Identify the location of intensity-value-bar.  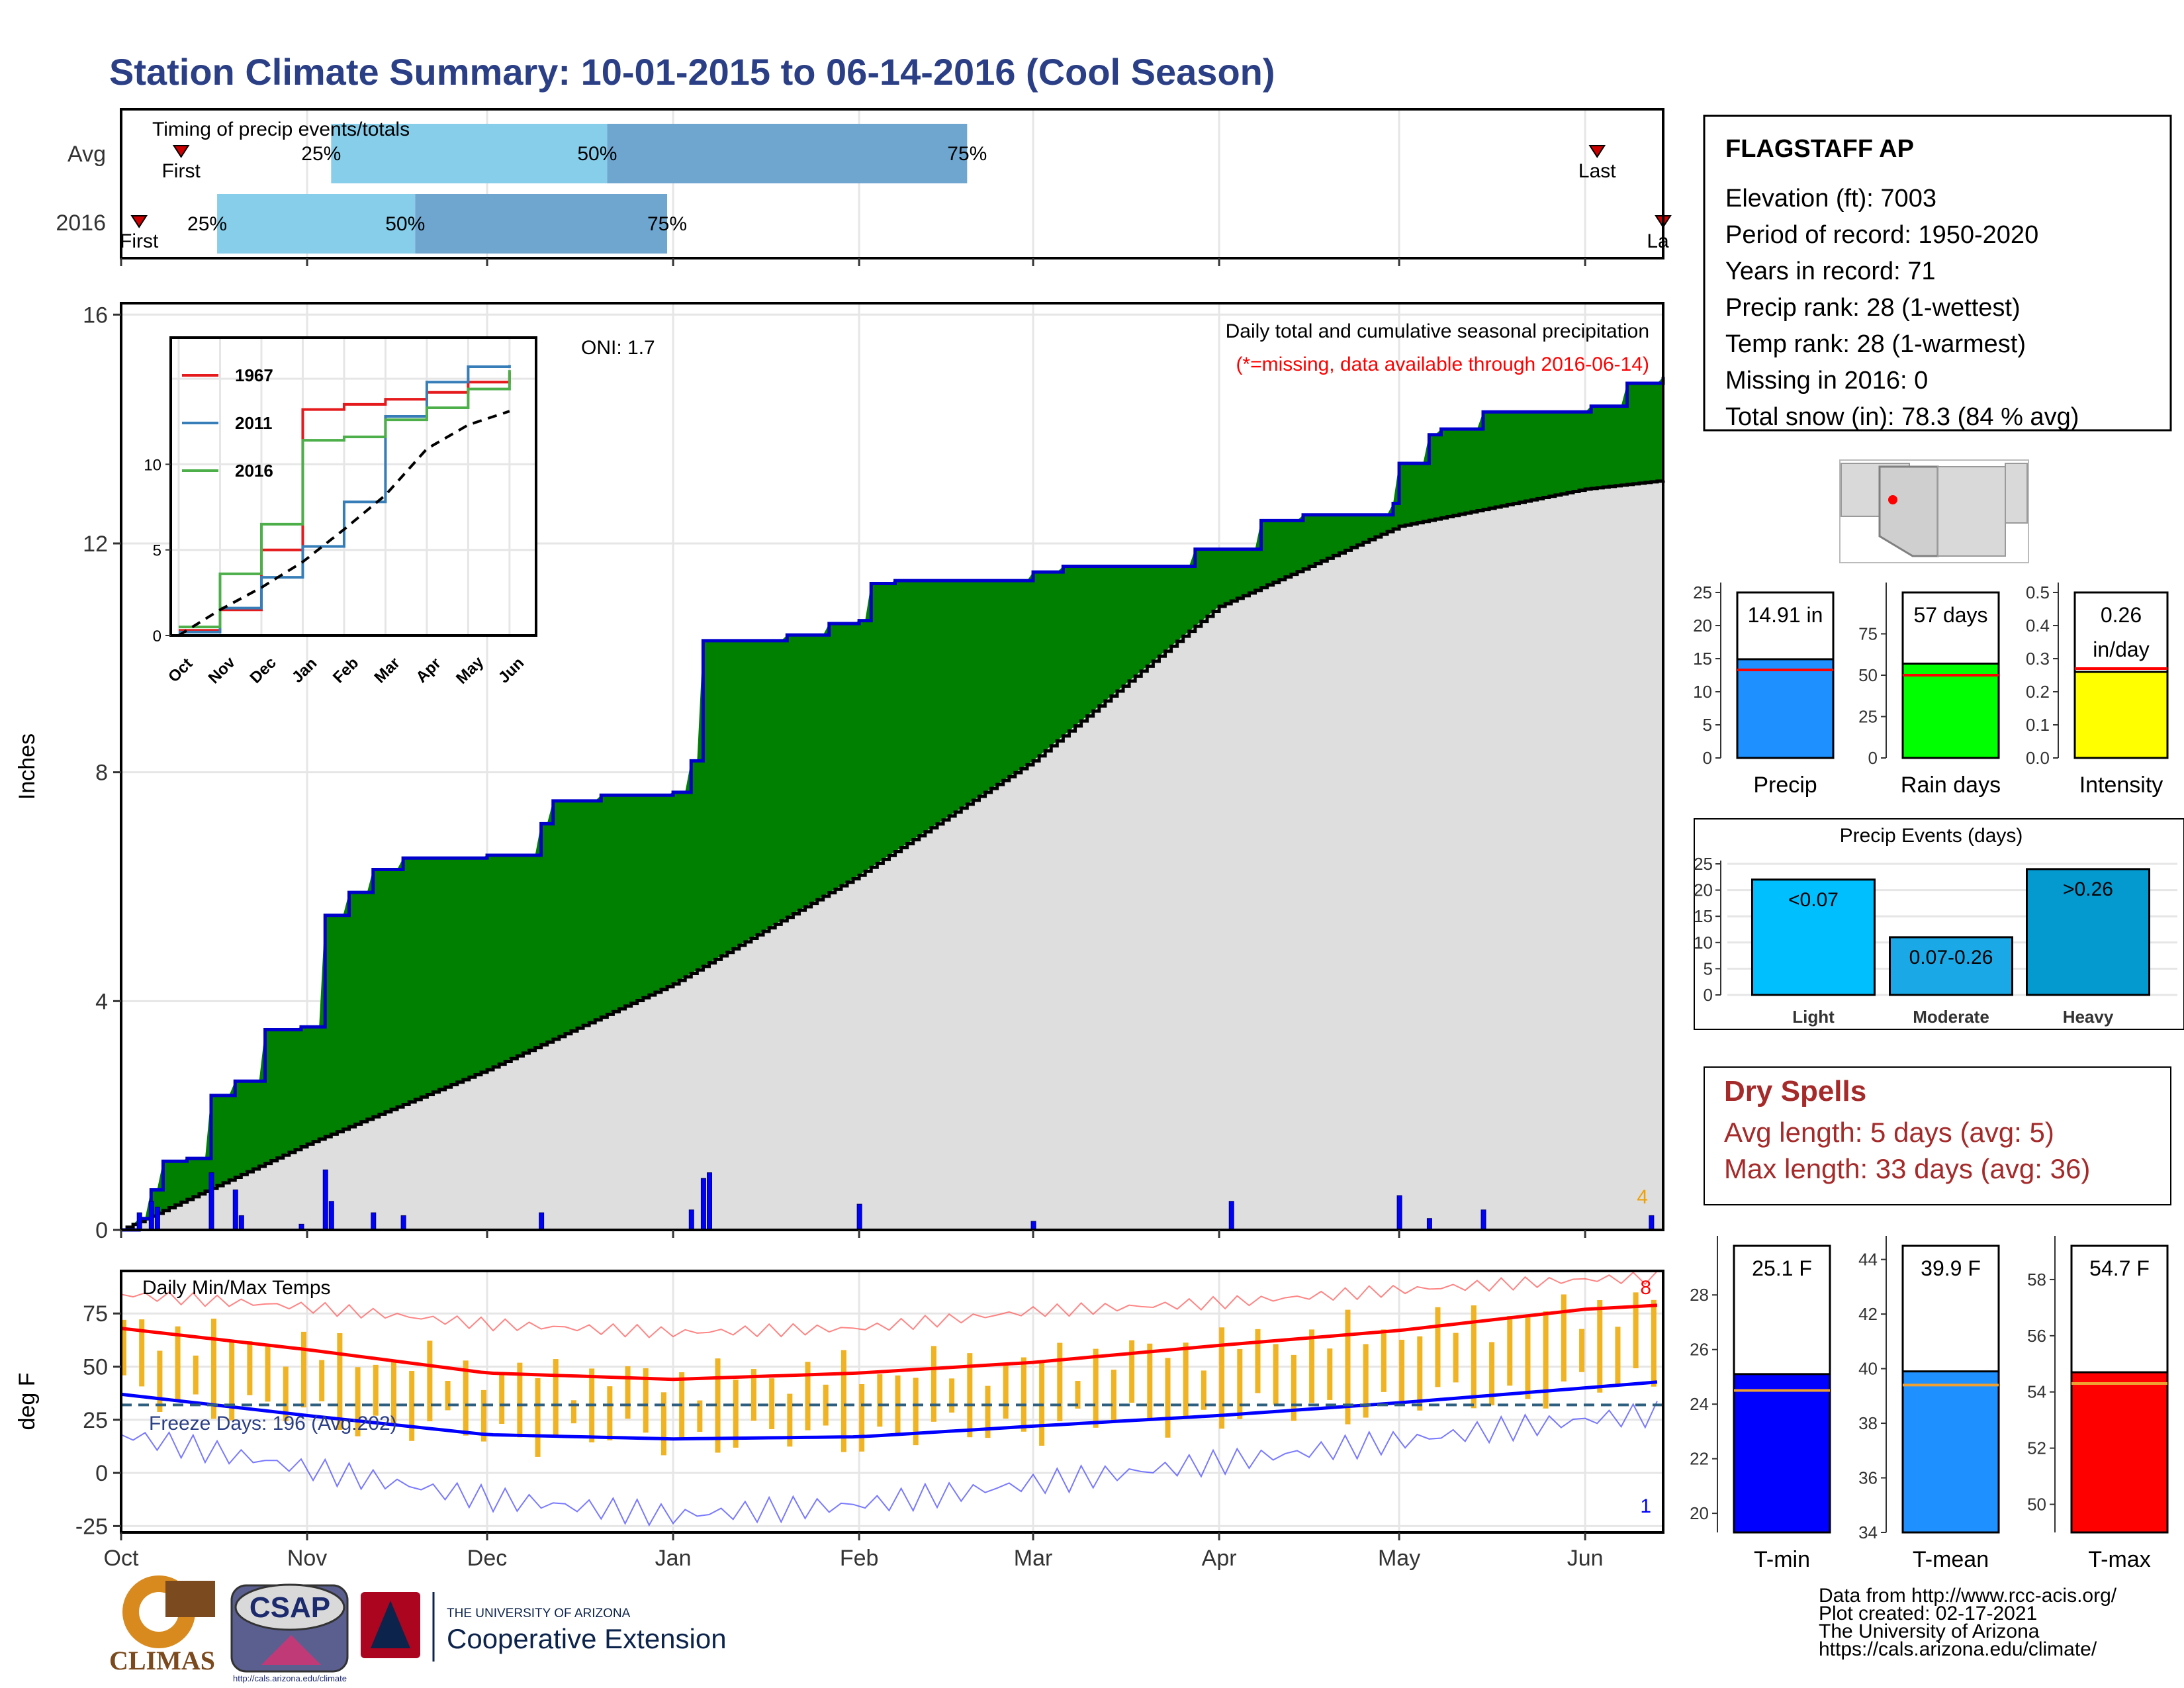
(2121, 715).